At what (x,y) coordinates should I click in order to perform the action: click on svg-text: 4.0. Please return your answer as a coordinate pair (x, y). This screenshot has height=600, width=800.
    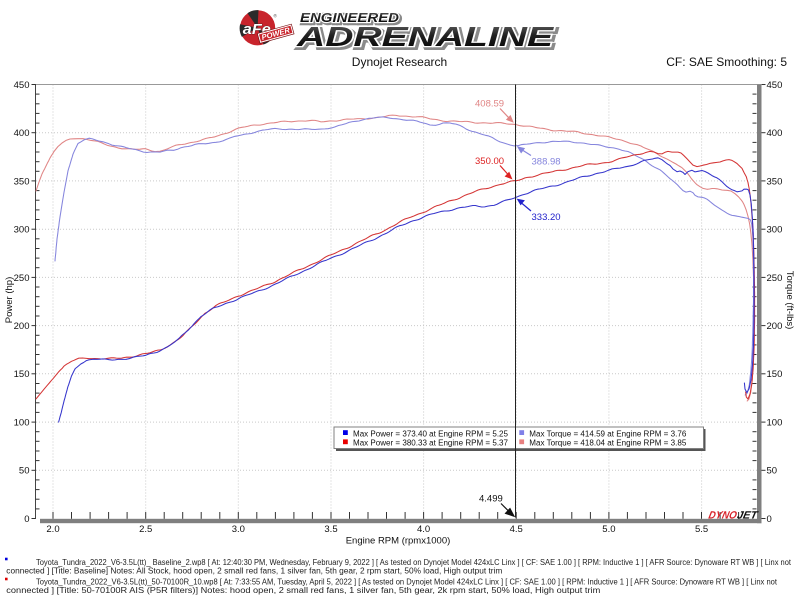
    Looking at the image, I should click on (423, 529).